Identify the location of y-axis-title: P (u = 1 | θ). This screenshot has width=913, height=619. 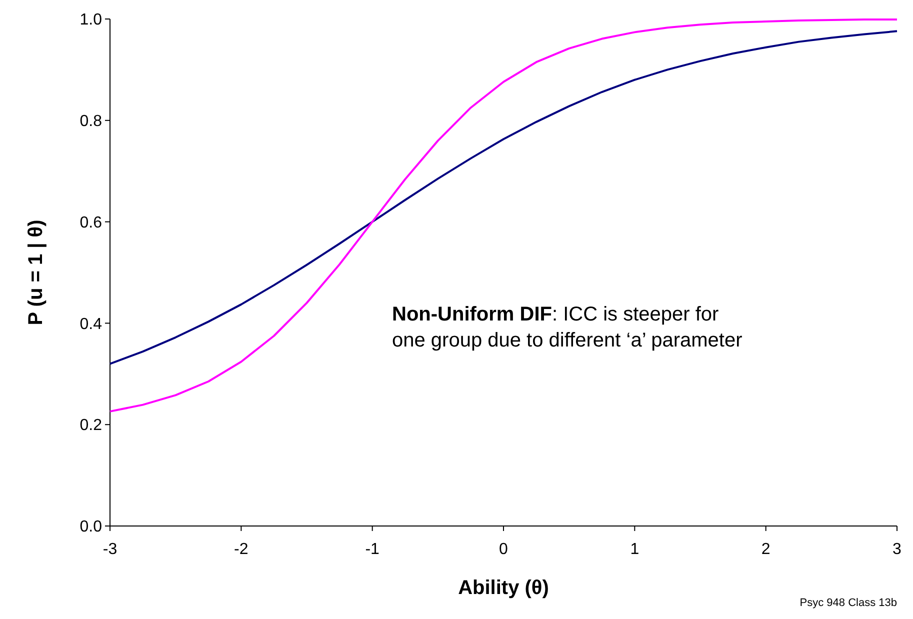
(36, 273).